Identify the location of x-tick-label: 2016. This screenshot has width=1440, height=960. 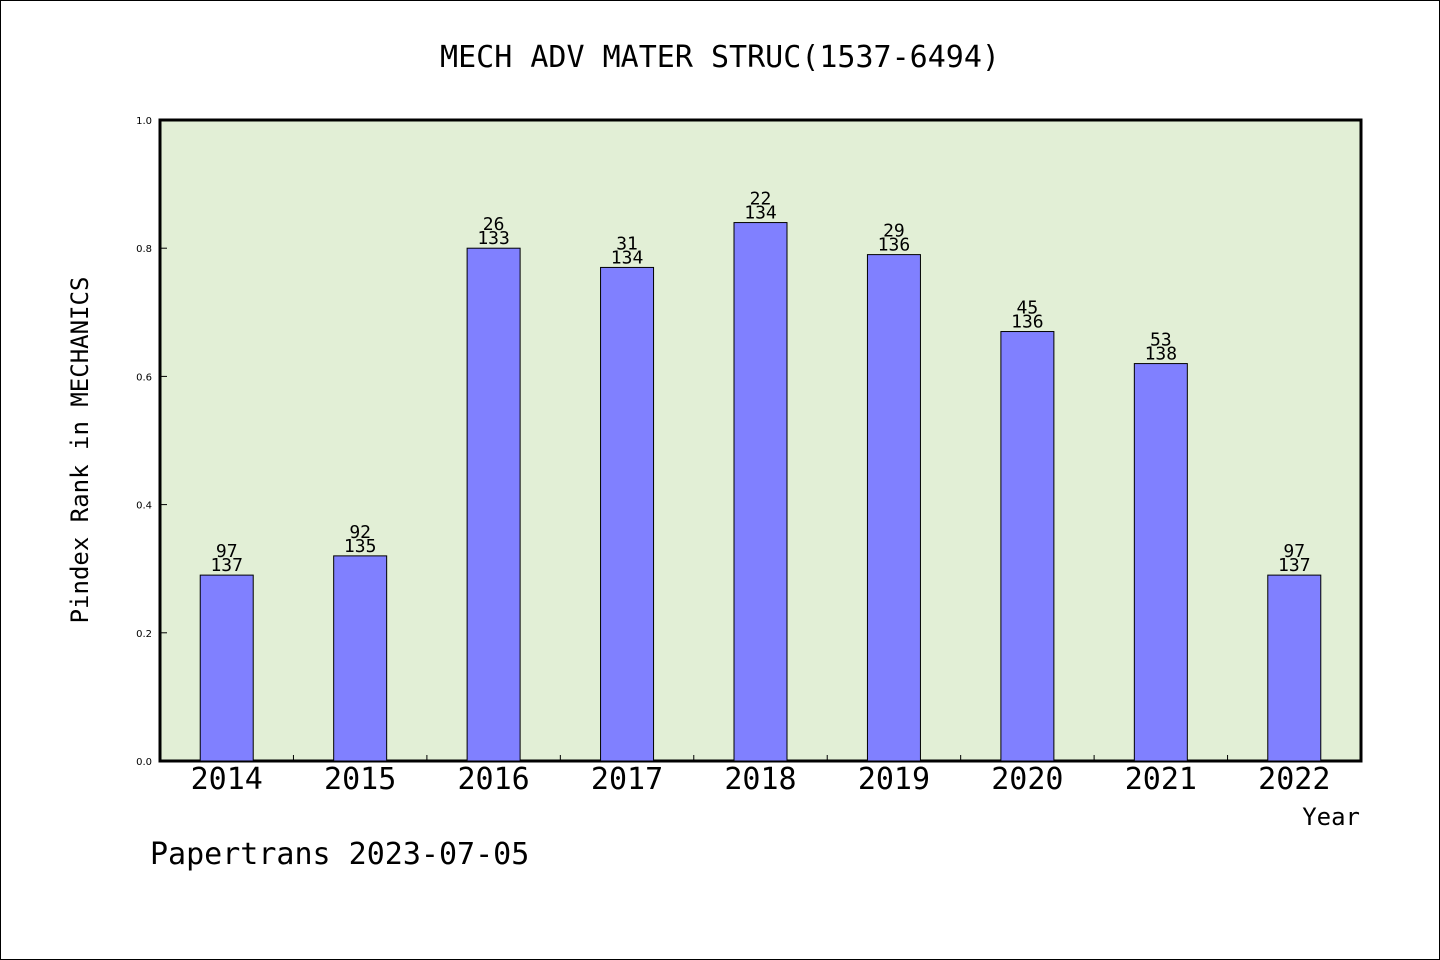
(493, 779).